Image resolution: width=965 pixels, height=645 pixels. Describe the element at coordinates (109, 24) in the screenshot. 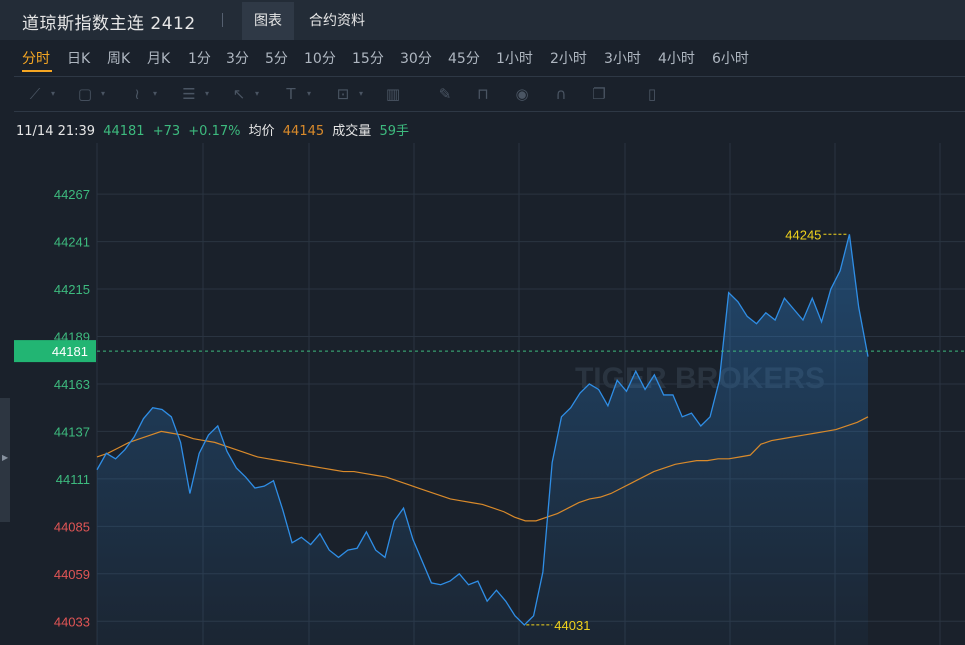

I see `page-title: 道琼斯指数主连 2412` at that location.